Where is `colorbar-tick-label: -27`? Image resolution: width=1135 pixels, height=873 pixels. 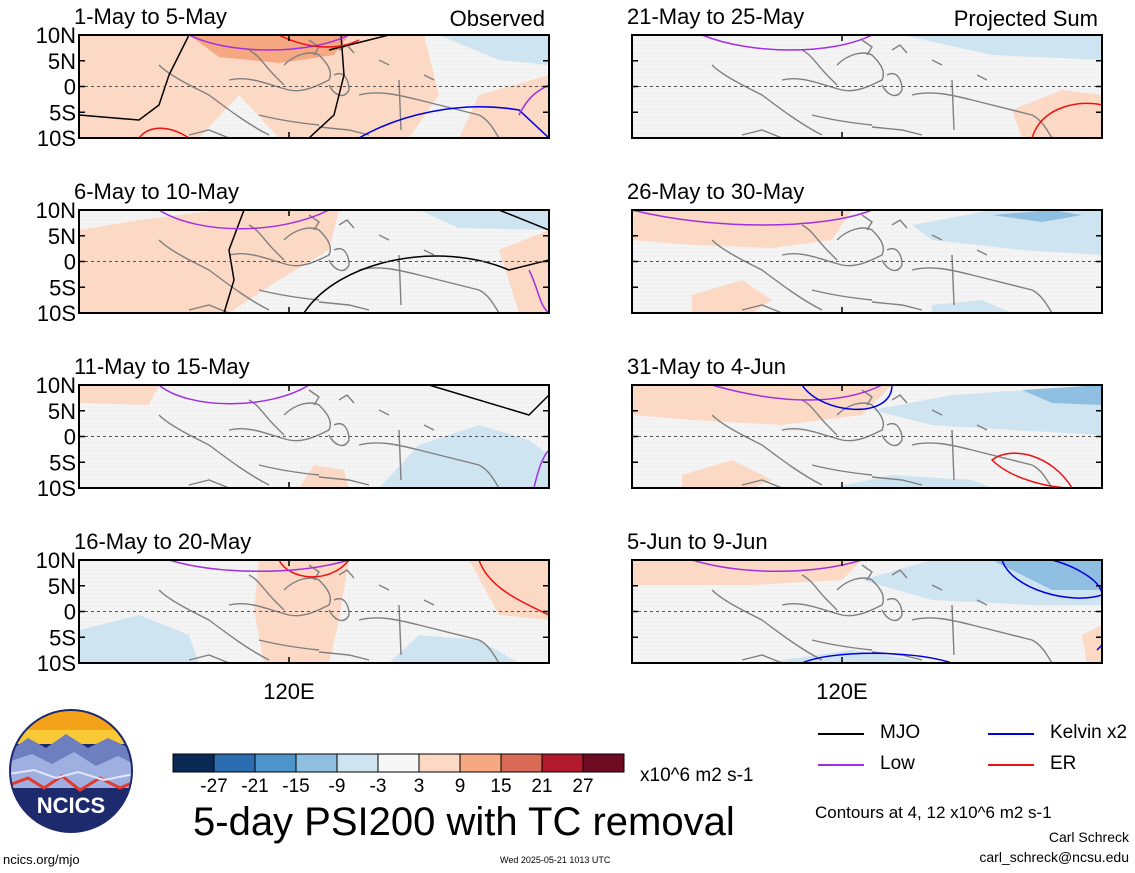 colorbar-tick-label: -27 is located at coordinates (213, 786).